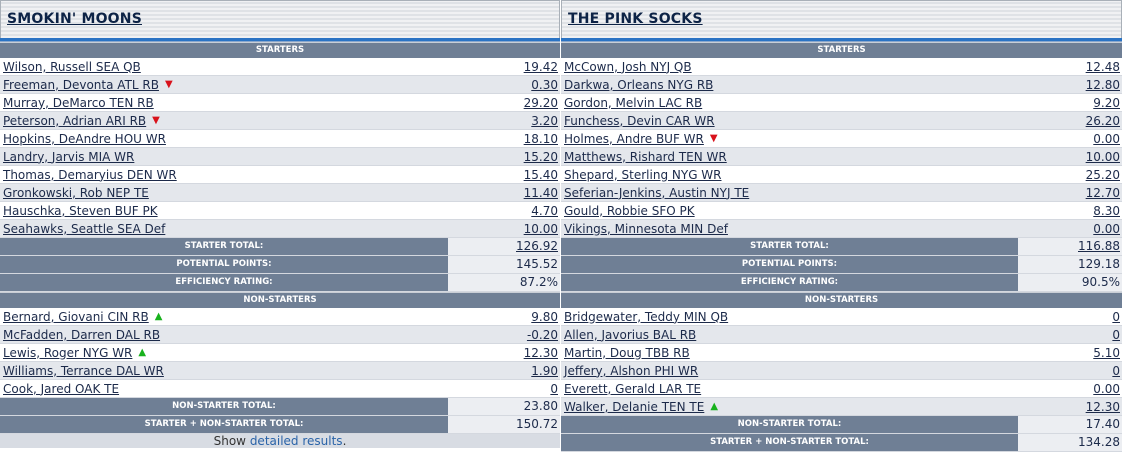 The height and width of the screenshot is (452, 1122). I want to click on potential-points-row: POTENTIAL POINTS: 145.52, so click(280, 265).